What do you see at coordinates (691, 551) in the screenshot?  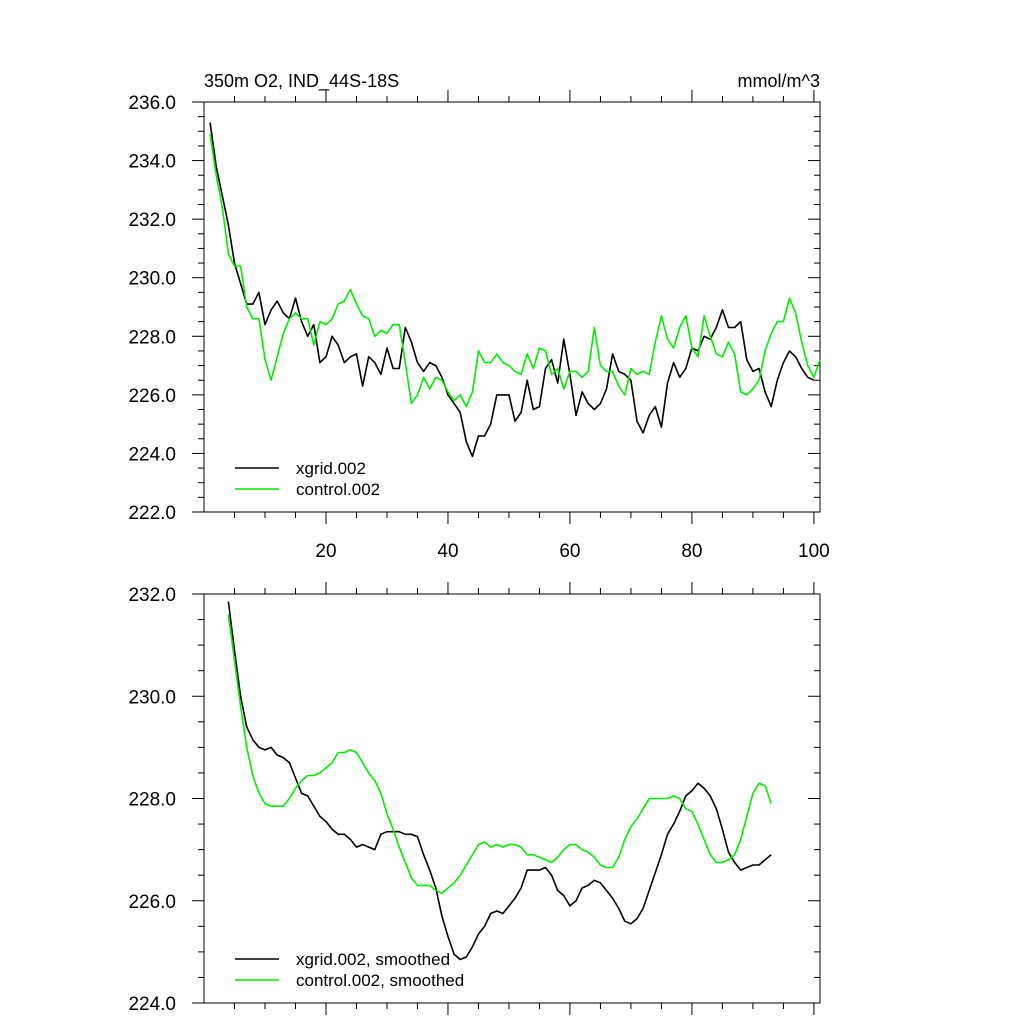 I see `x-tick-label: 80` at bounding box center [691, 551].